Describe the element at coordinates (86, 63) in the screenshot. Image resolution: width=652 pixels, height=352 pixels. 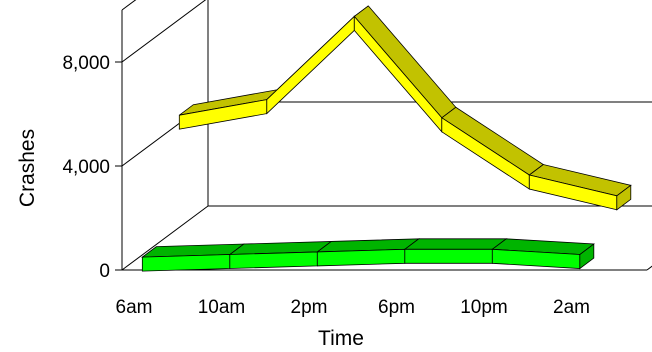
I see `y-tick-label: 8,000` at that location.